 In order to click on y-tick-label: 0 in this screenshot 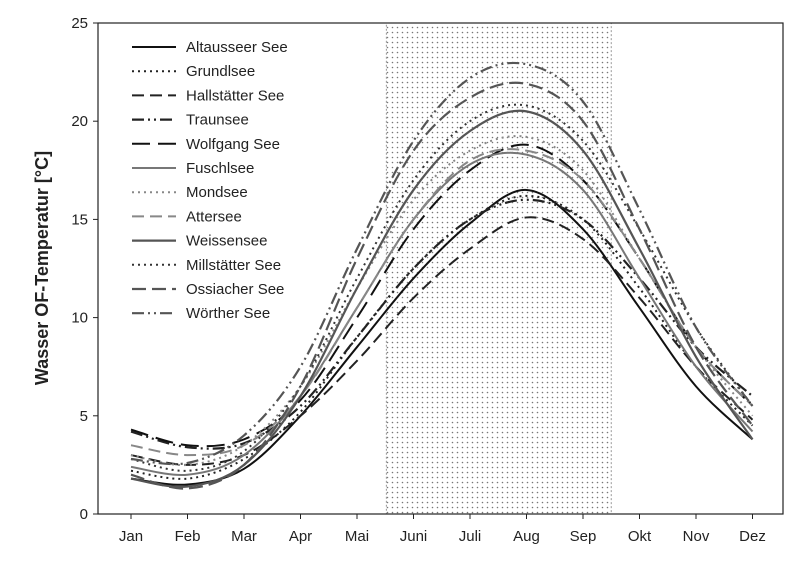, I will do `click(84, 514)`.